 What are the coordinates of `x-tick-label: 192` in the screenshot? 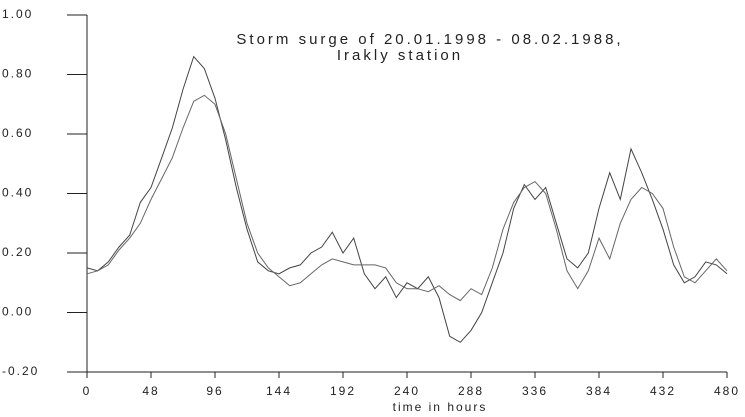 It's located at (343, 391).